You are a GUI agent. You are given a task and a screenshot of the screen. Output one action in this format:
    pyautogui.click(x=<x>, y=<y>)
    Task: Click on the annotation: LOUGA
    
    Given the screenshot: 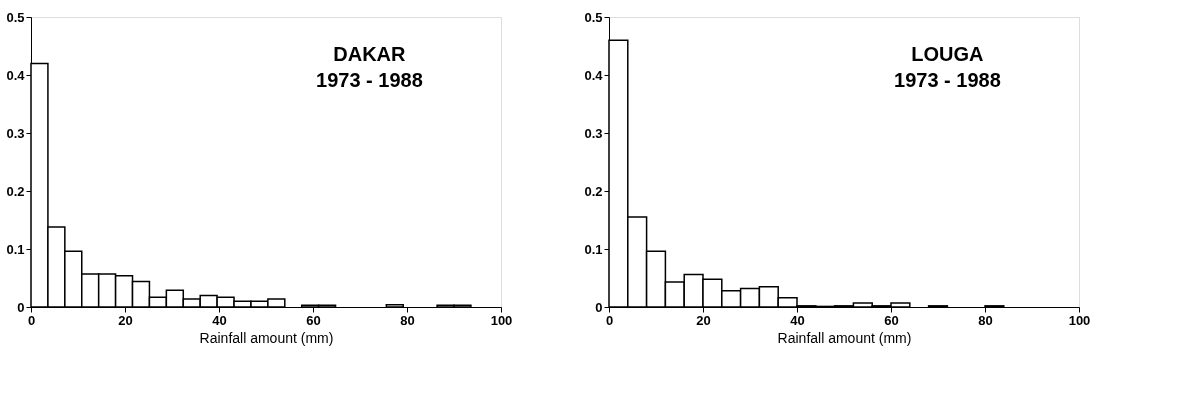 What is the action you would take?
    pyautogui.click(x=947, y=54)
    